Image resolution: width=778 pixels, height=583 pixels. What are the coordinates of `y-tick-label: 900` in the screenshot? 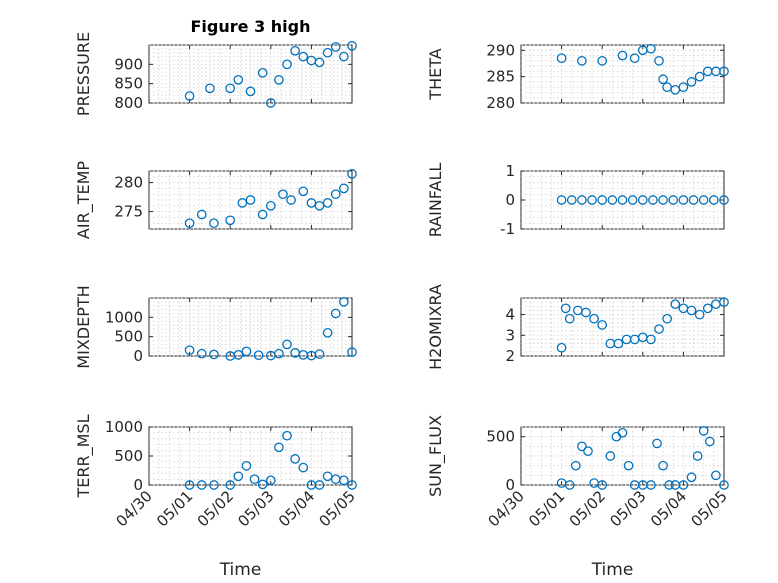 It's located at (128, 64).